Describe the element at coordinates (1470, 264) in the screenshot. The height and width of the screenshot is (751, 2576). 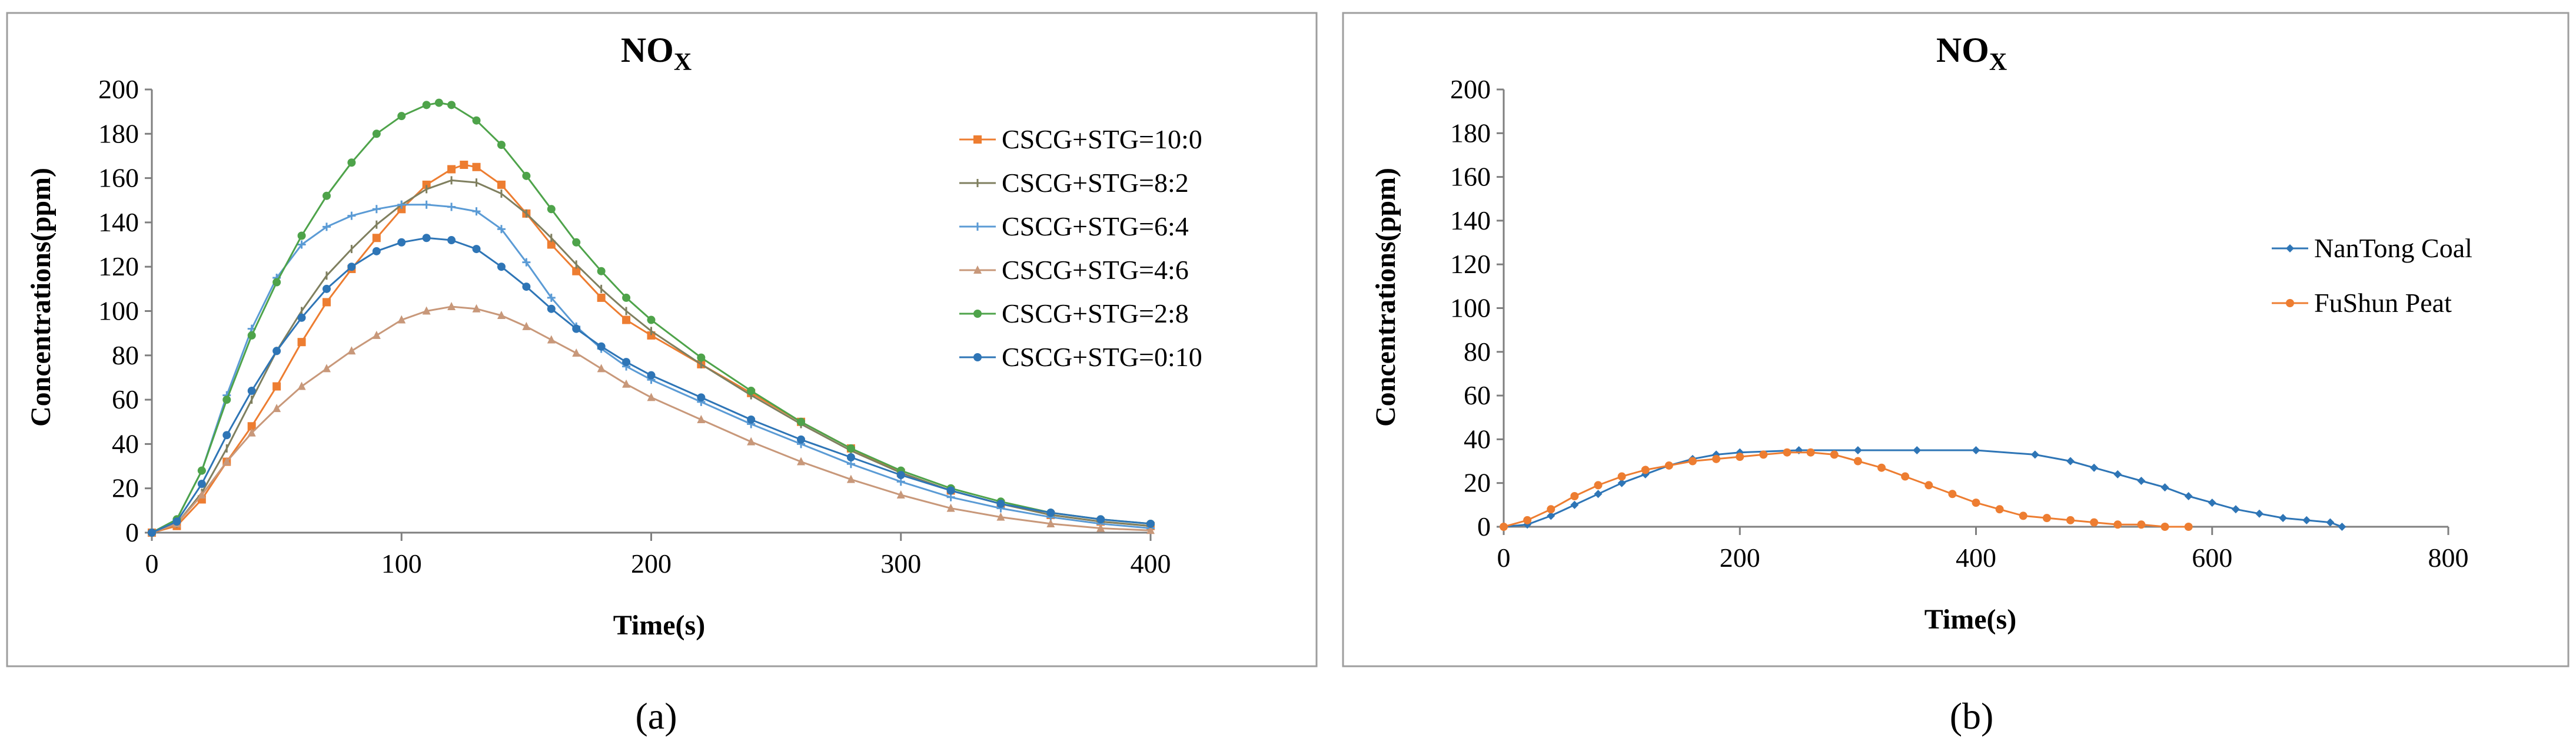
I see `panel-b-y-tick-label: 120` at that location.